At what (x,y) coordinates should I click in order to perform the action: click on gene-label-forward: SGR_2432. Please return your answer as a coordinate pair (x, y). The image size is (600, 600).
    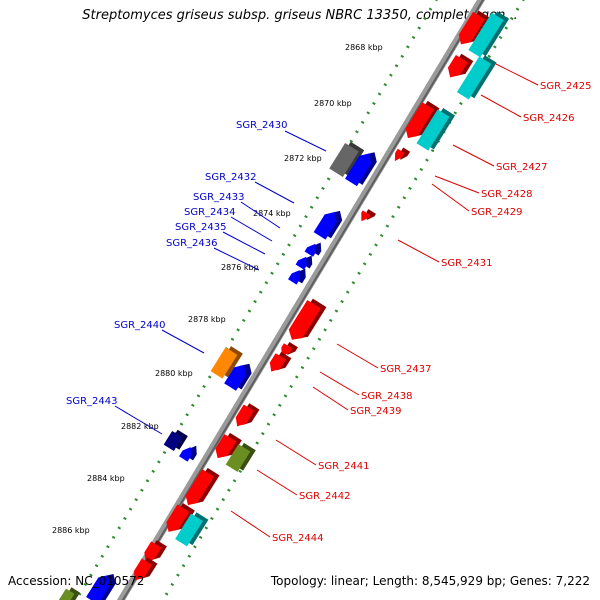
    Looking at the image, I should click on (231, 177).